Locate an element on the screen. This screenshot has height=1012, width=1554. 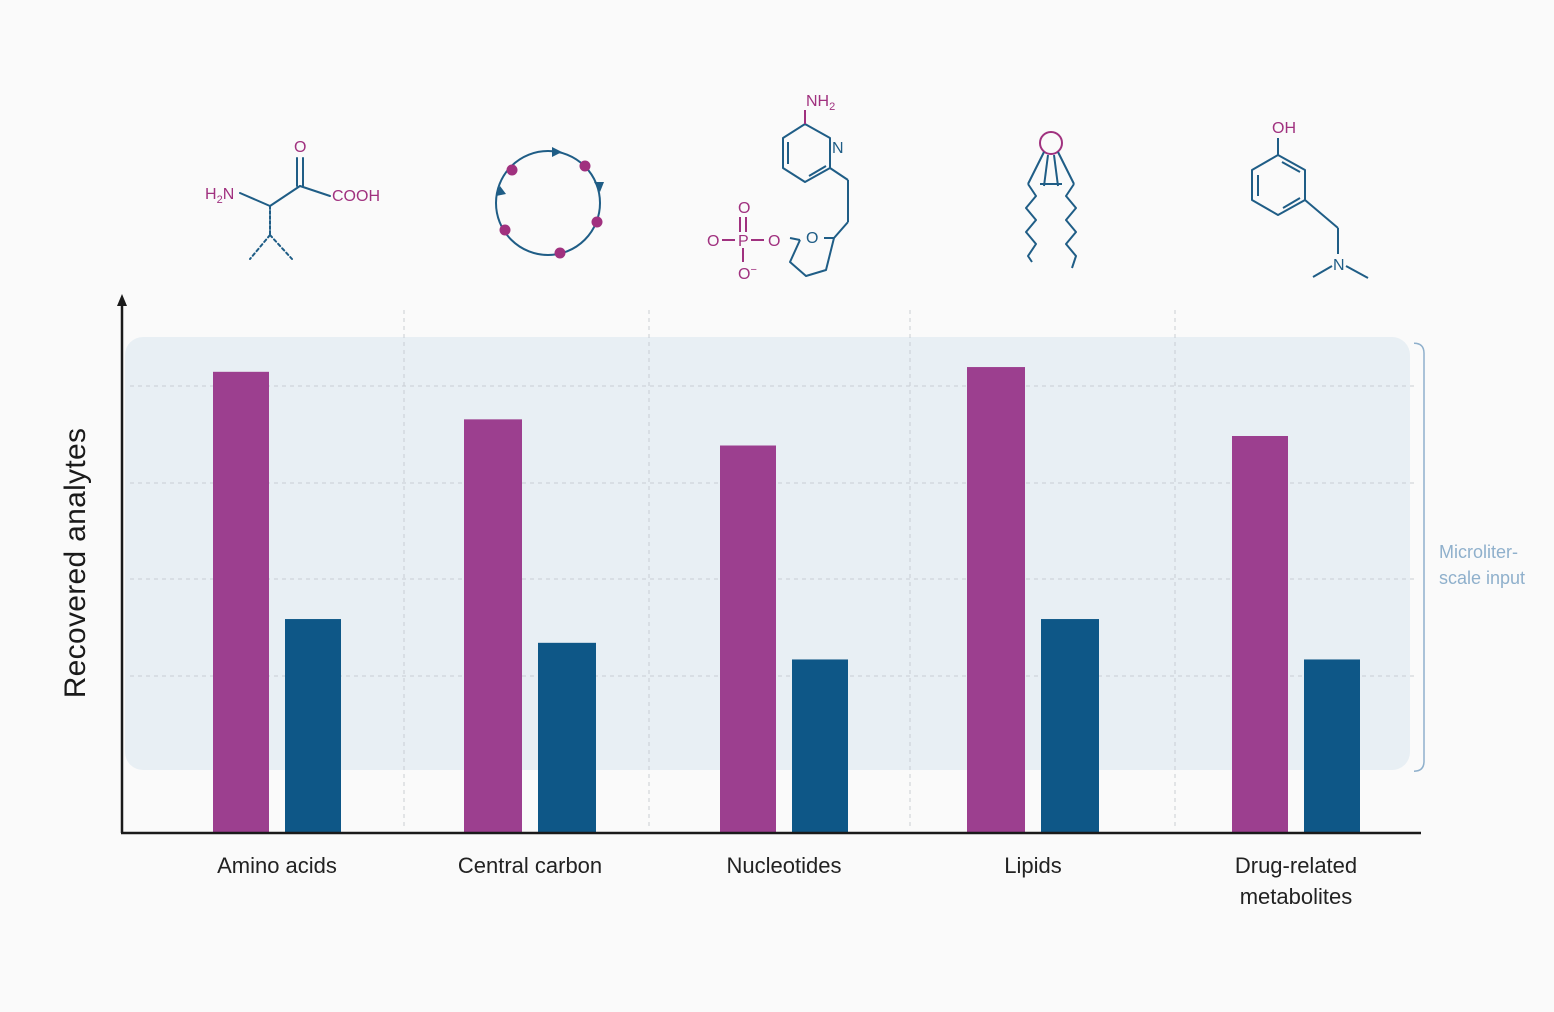
nucleotide-amine-label: NH2 is located at coordinates (820, 103).